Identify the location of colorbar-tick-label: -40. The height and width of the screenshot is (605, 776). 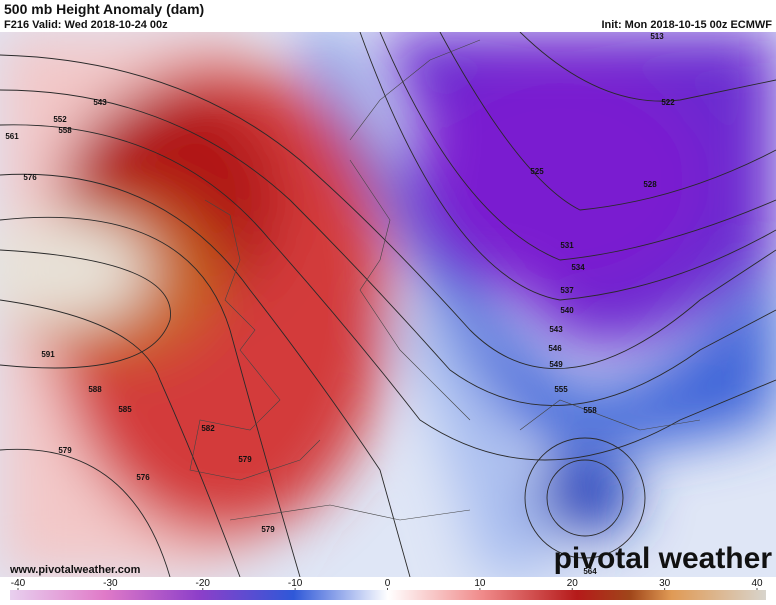
(18, 583).